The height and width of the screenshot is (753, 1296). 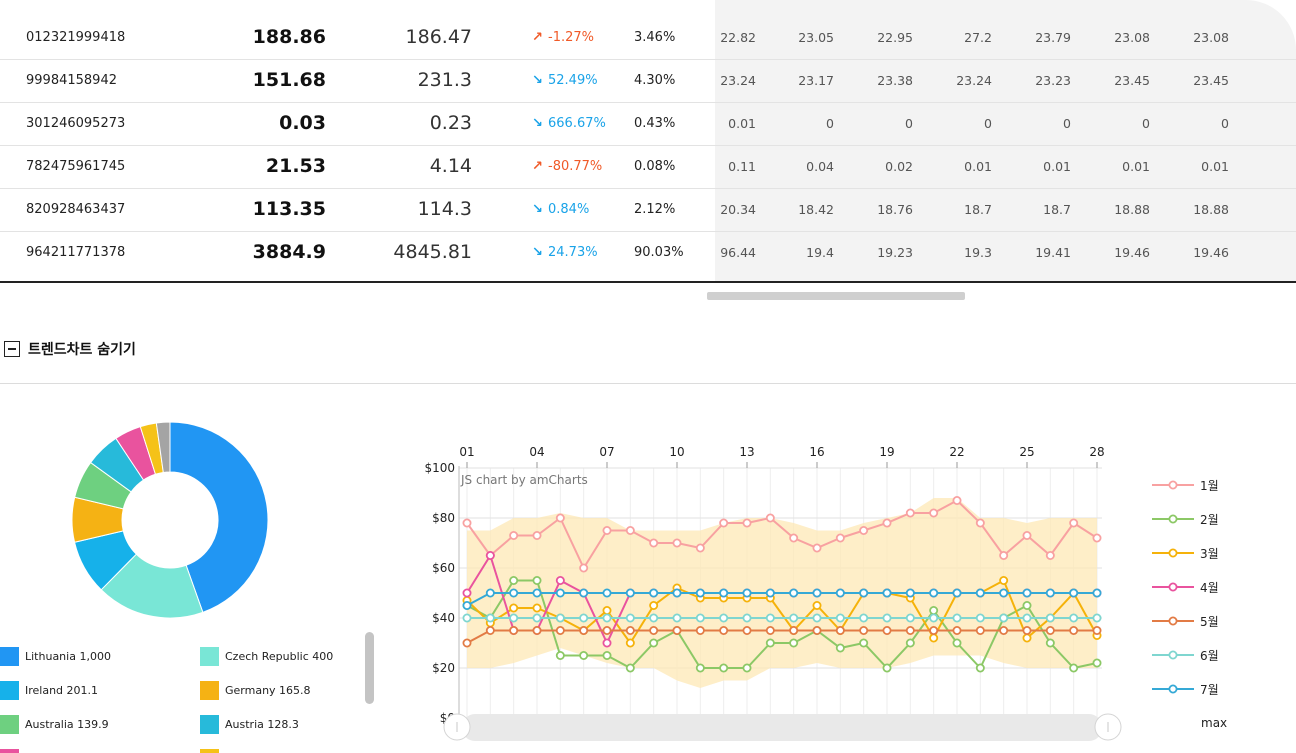 What do you see at coordinates (249, 724) in the screenshot?
I see `legend-item: Austria 128.3` at bounding box center [249, 724].